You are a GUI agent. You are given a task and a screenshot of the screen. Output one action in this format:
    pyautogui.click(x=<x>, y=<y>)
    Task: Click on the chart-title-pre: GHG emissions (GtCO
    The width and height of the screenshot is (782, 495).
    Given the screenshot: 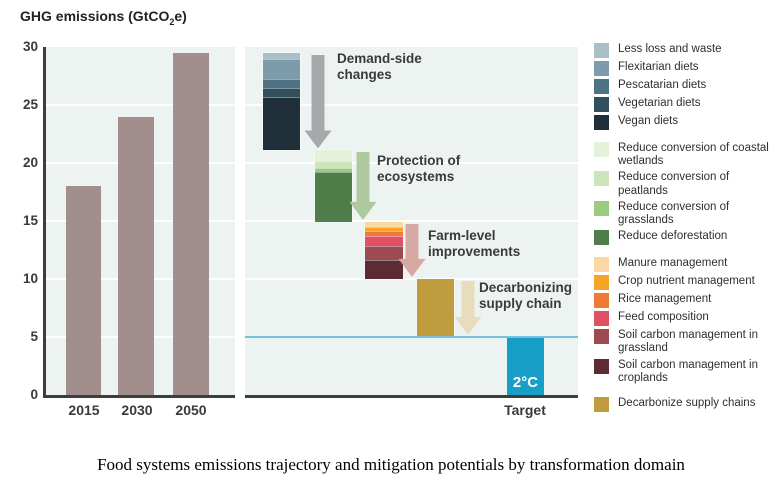 What is the action you would take?
    pyautogui.click(x=95, y=16)
    